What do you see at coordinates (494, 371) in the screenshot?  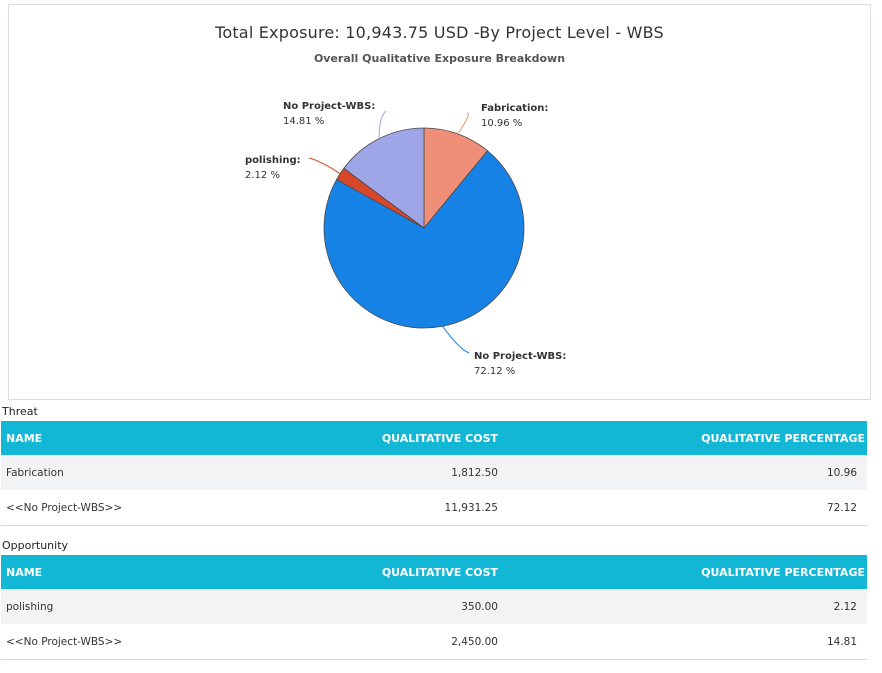 I see `pie-slice-percentage: 72.12 %` at bounding box center [494, 371].